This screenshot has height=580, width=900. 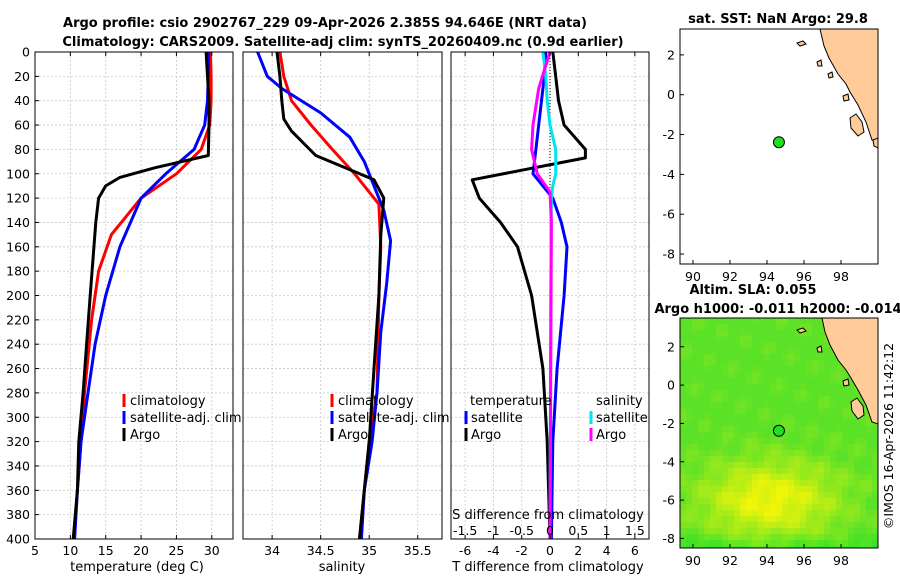 What do you see at coordinates (669, 423) in the screenshot?
I see `map-y-tick-label: -2` at bounding box center [669, 423].